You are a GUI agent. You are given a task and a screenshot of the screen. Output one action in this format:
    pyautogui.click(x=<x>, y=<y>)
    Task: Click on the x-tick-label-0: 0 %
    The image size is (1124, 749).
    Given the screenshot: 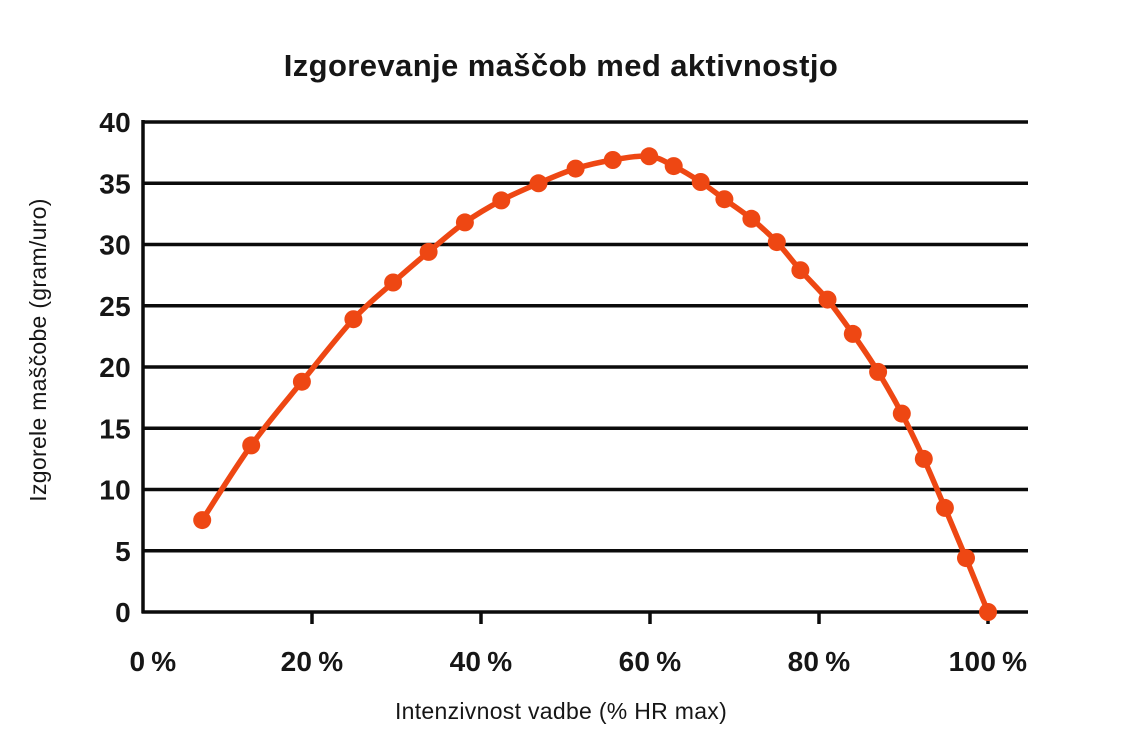 What is the action you would take?
    pyautogui.click(x=153, y=661)
    